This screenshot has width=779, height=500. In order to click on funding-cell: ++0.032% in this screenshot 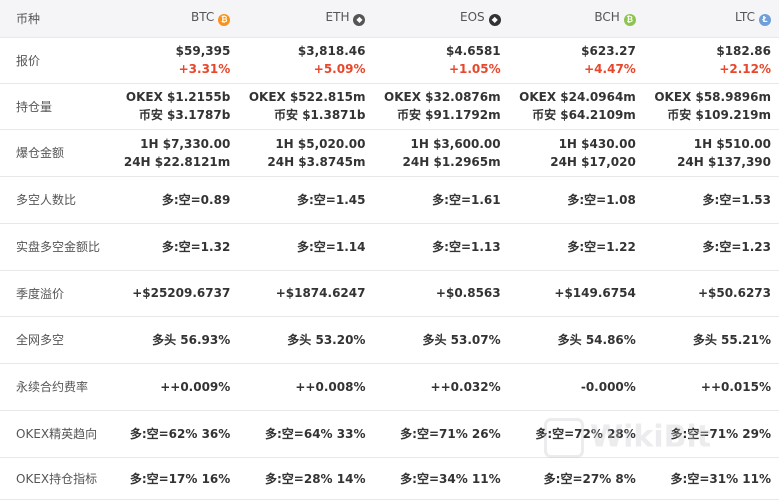, I will do `click(441, 387)`.